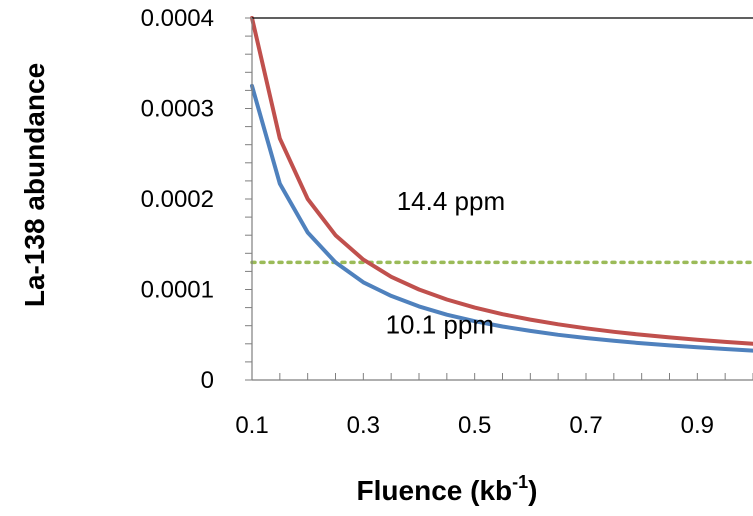 The width and height of the screenshot is (753, 516). What do you see at coordinates (34, 185) in the screenshot?
I see `y-axis-title: La-138 abundance` at bounding box center [34, 185].